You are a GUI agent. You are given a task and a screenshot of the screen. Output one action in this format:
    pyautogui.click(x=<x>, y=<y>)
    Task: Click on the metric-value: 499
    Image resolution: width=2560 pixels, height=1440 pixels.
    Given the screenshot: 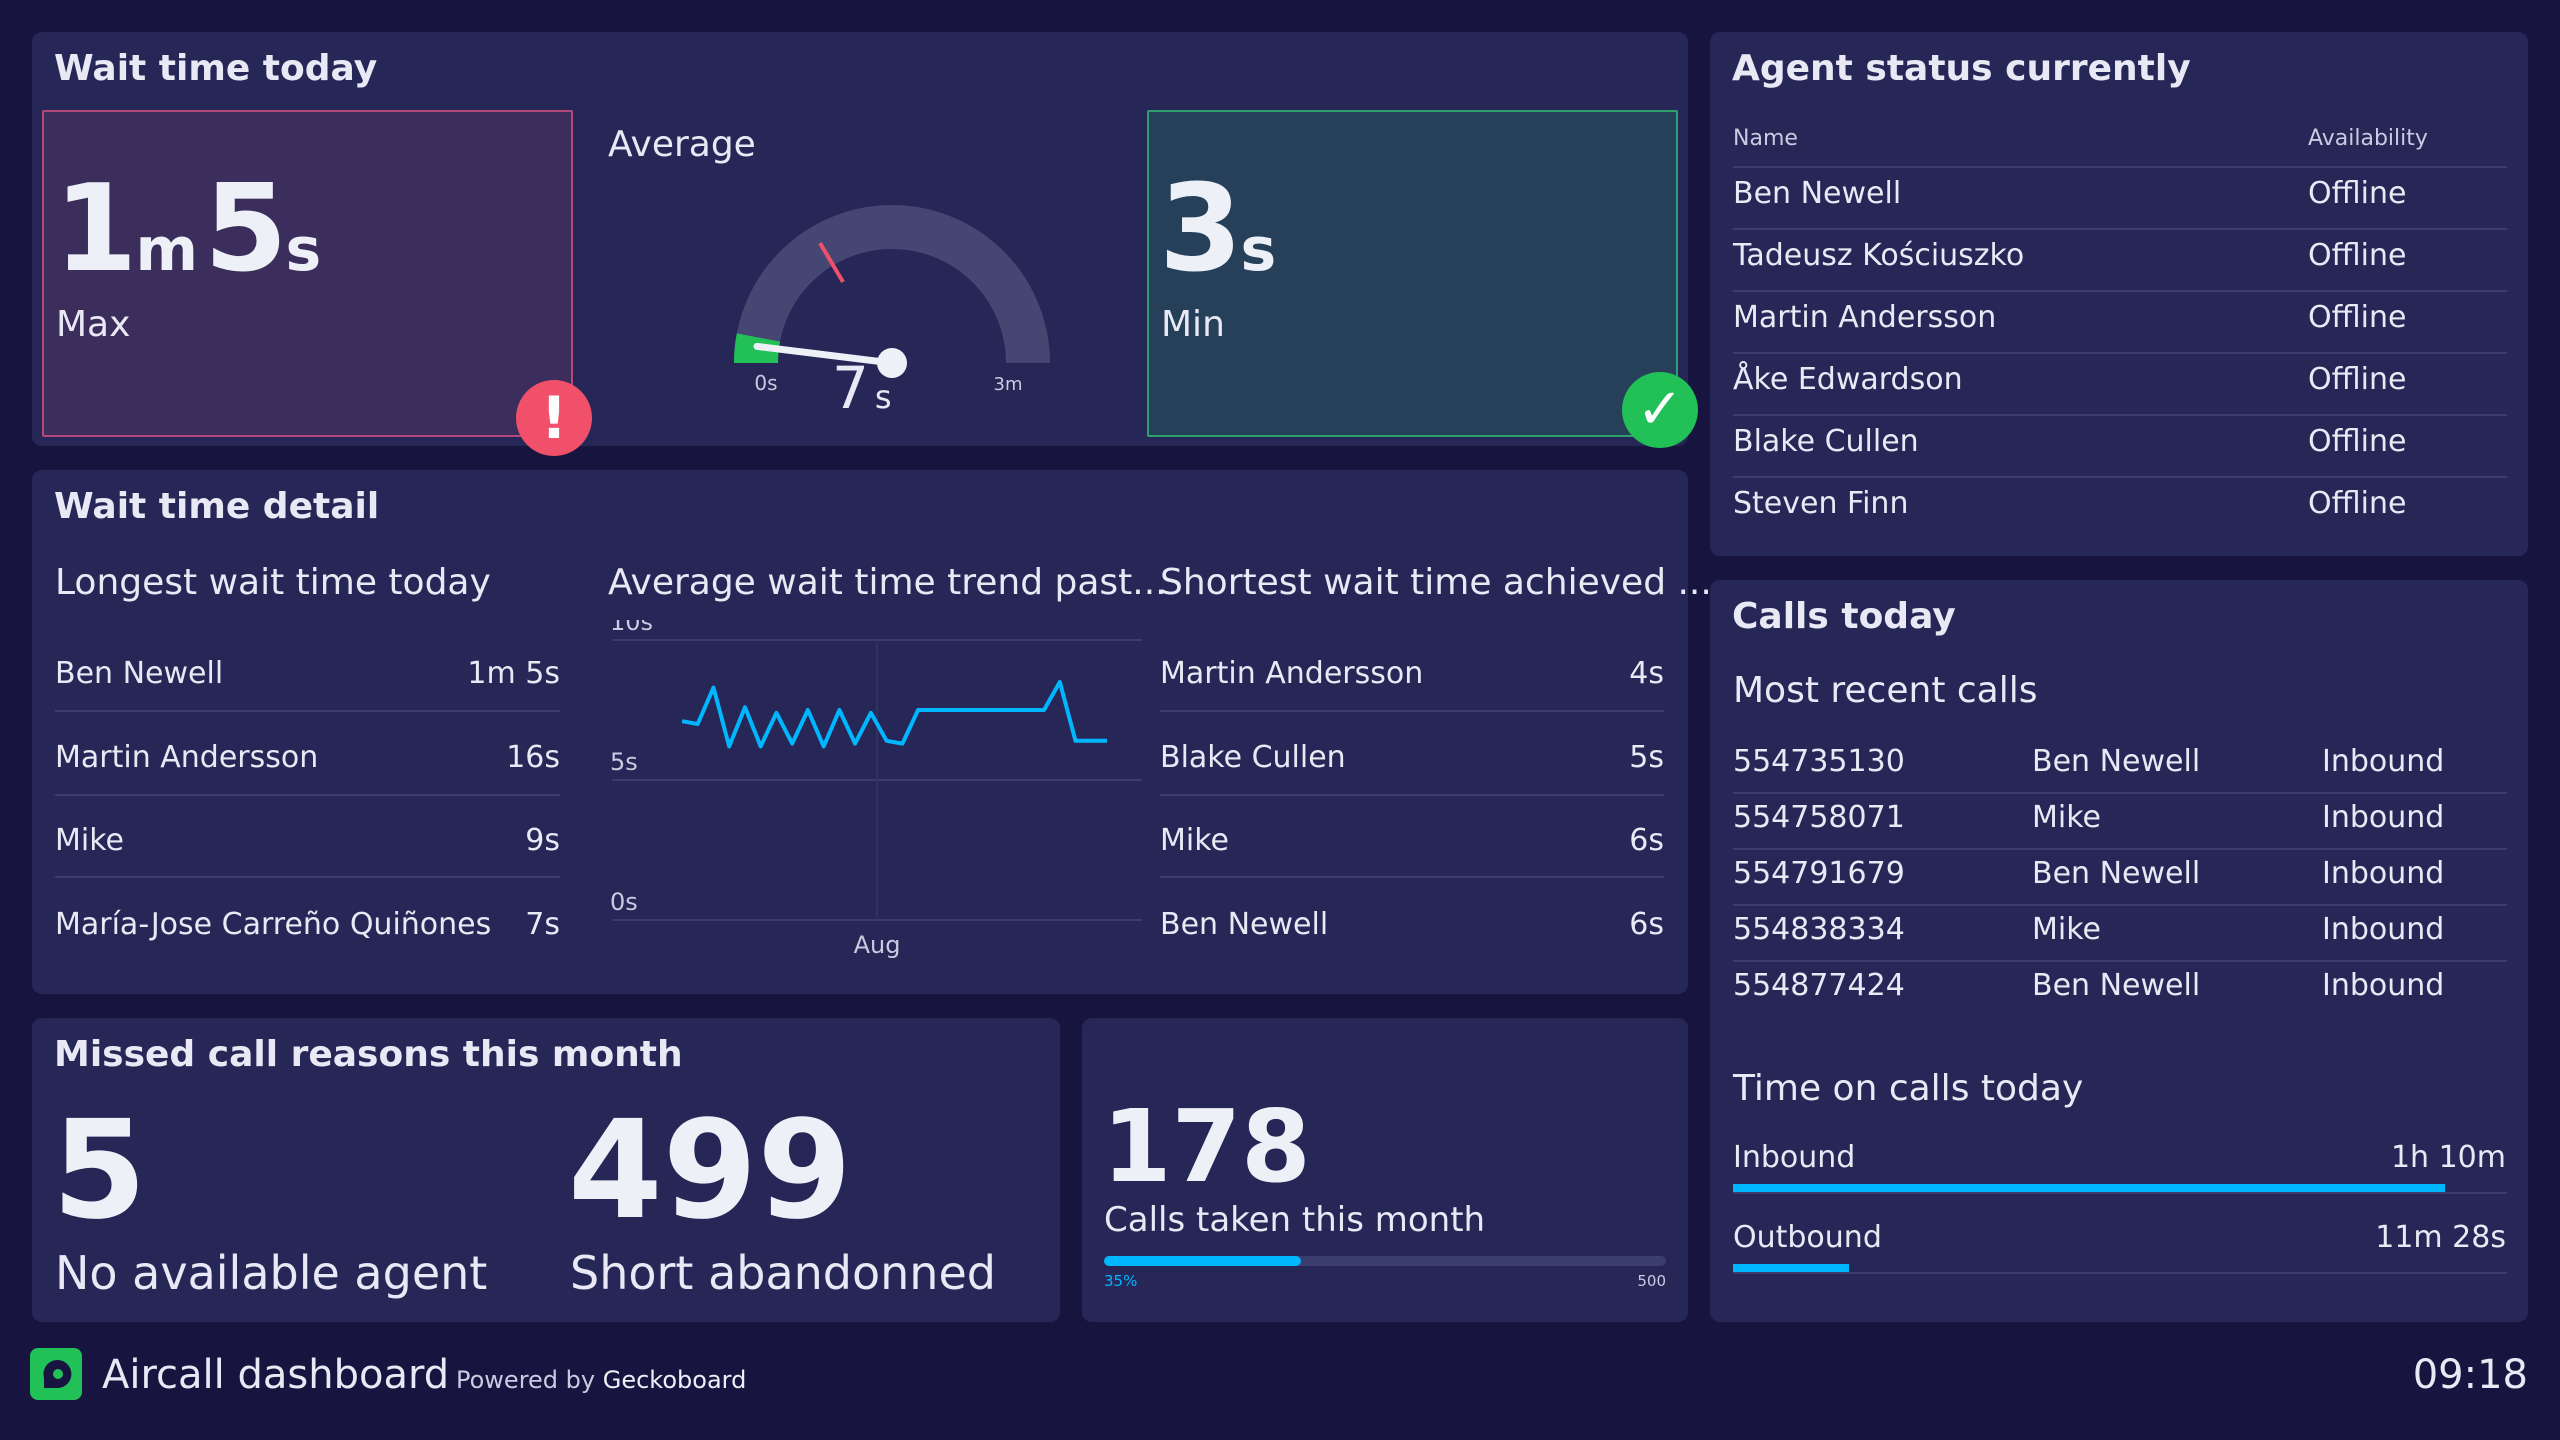 What is the action you would take?
    pyautogui.click(x=710, y=1171)
    